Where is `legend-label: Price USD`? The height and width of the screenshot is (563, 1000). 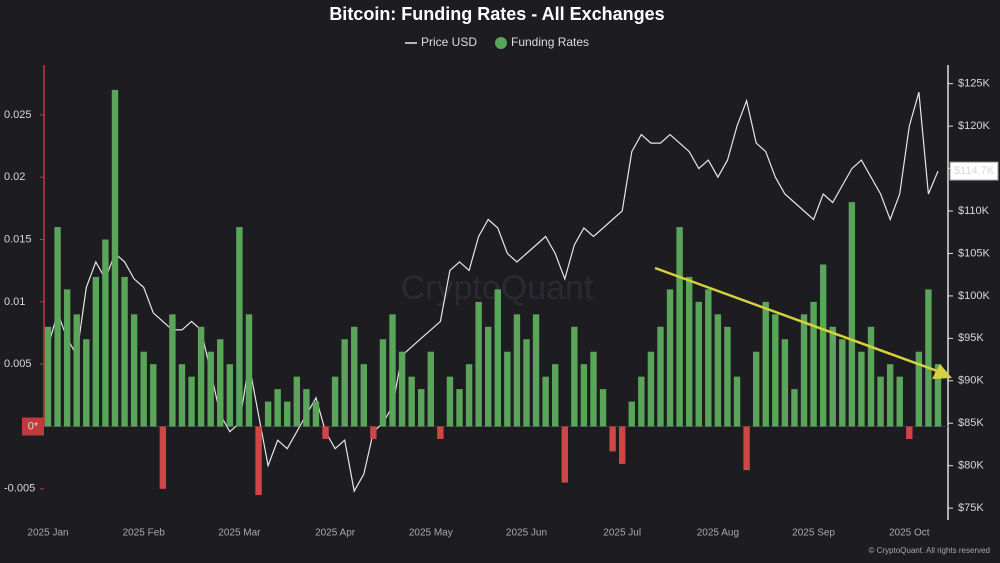 legend-label: Price USD is located at coordinates (449, 42).